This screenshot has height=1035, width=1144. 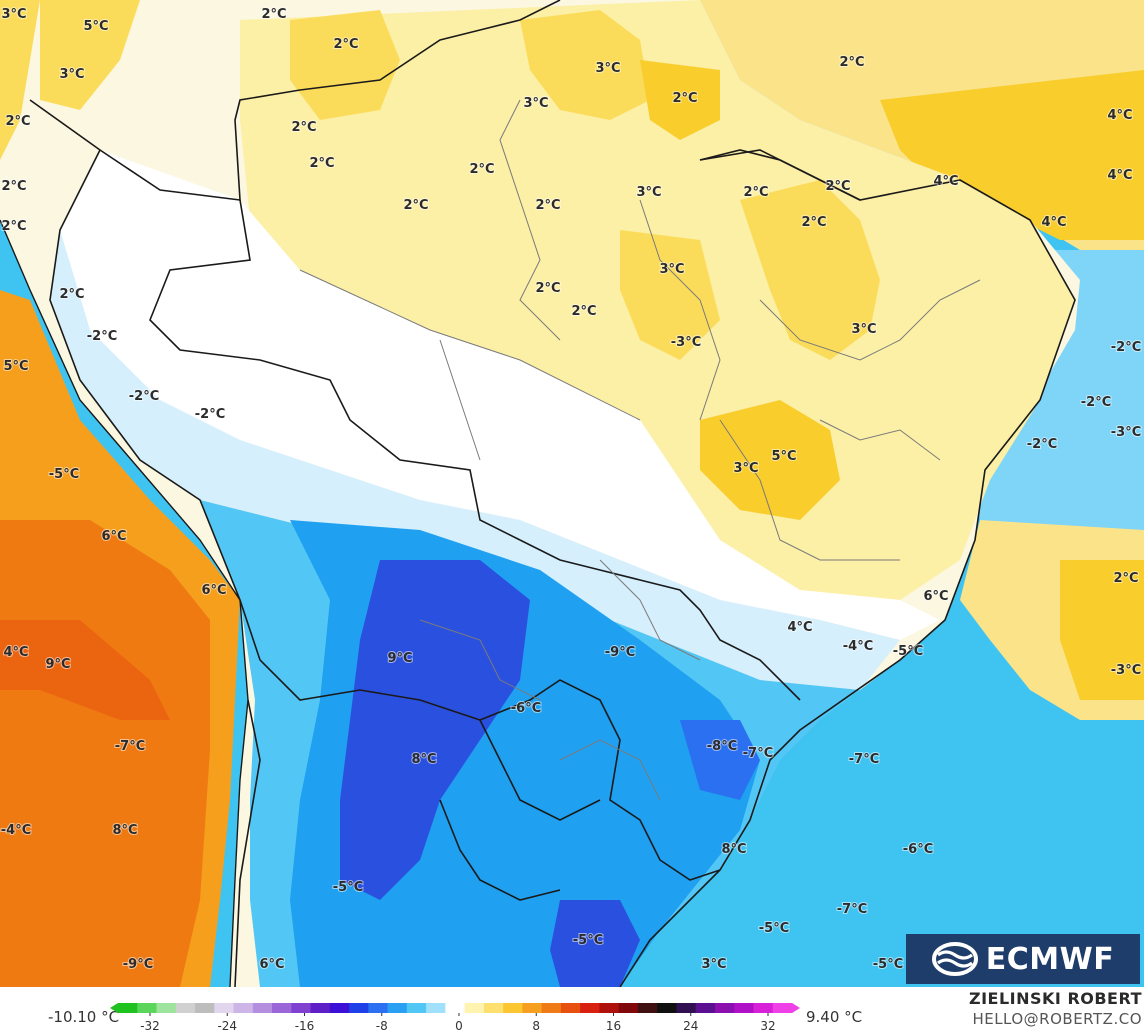 What do you see at coordinates (124, 830) in the screenshot?
I see `temperature-label: 8°C` at bounding box center [124, 830].